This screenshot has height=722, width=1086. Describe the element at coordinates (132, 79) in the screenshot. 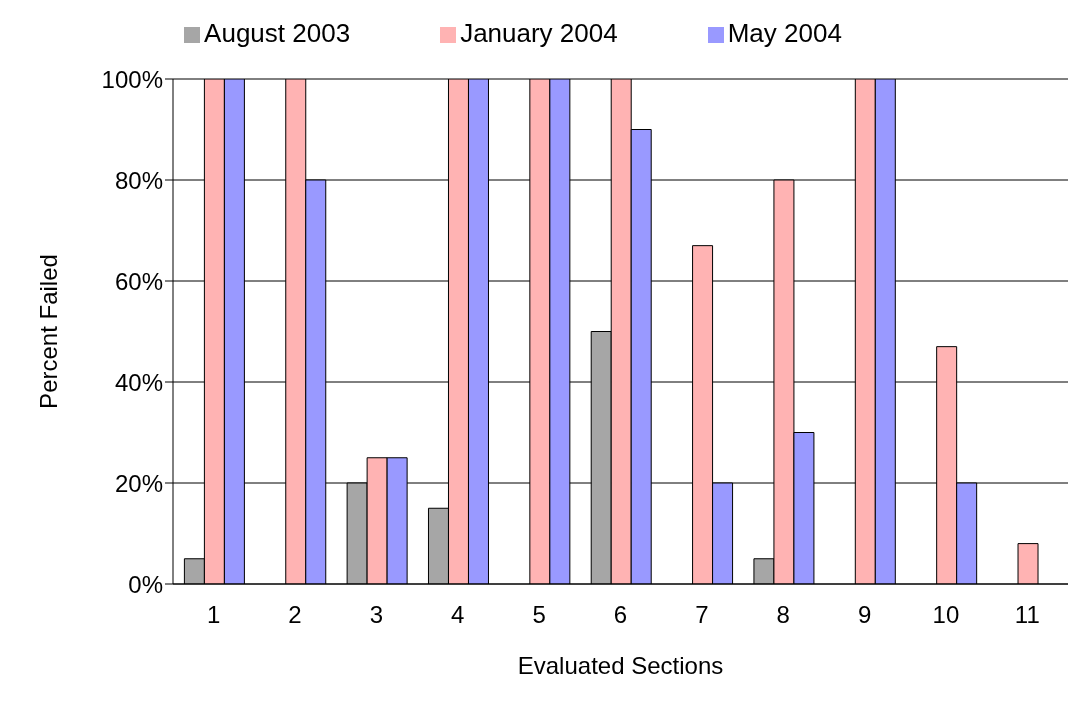

I see `y-tick-label: 100%` at that location.